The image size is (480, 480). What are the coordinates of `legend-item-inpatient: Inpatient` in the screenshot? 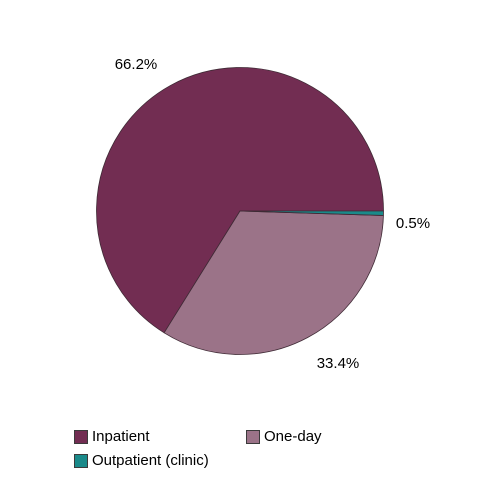 It's located at (112, 436).